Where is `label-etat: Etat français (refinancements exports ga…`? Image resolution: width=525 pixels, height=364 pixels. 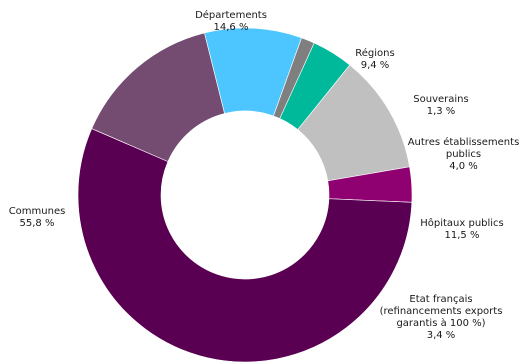 label-etat: Etat français (refinancements exports ga… is located at coordinates (441, 318).